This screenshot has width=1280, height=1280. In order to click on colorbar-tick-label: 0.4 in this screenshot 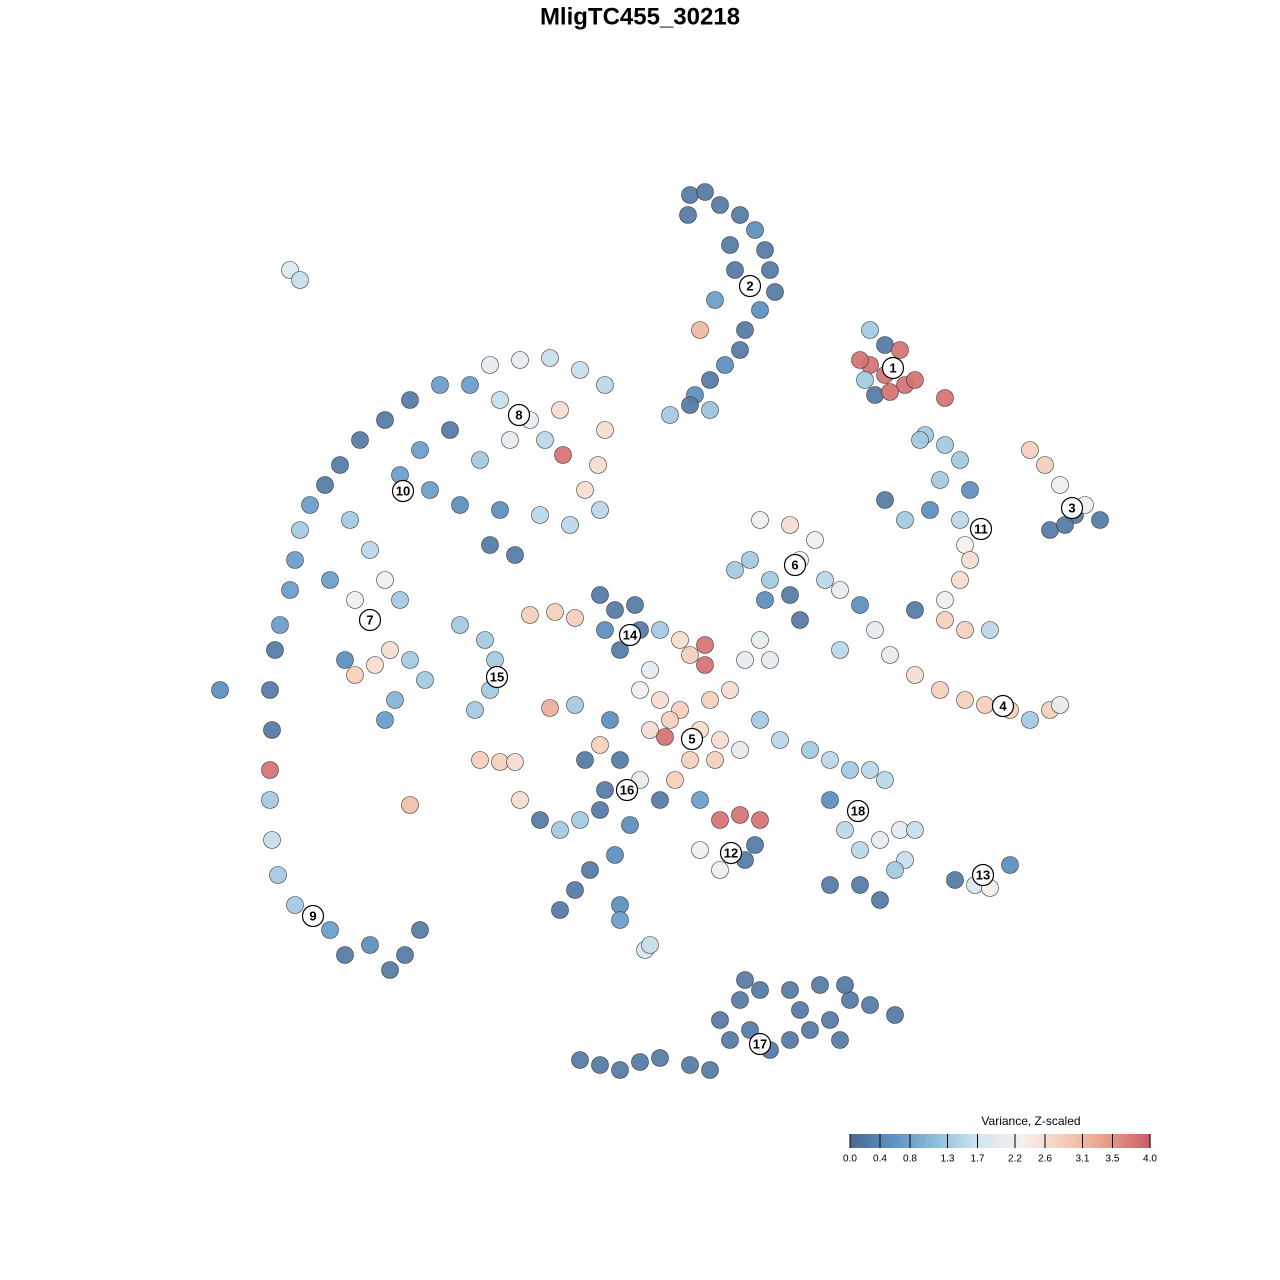, I will do `click(880, 1159)`.